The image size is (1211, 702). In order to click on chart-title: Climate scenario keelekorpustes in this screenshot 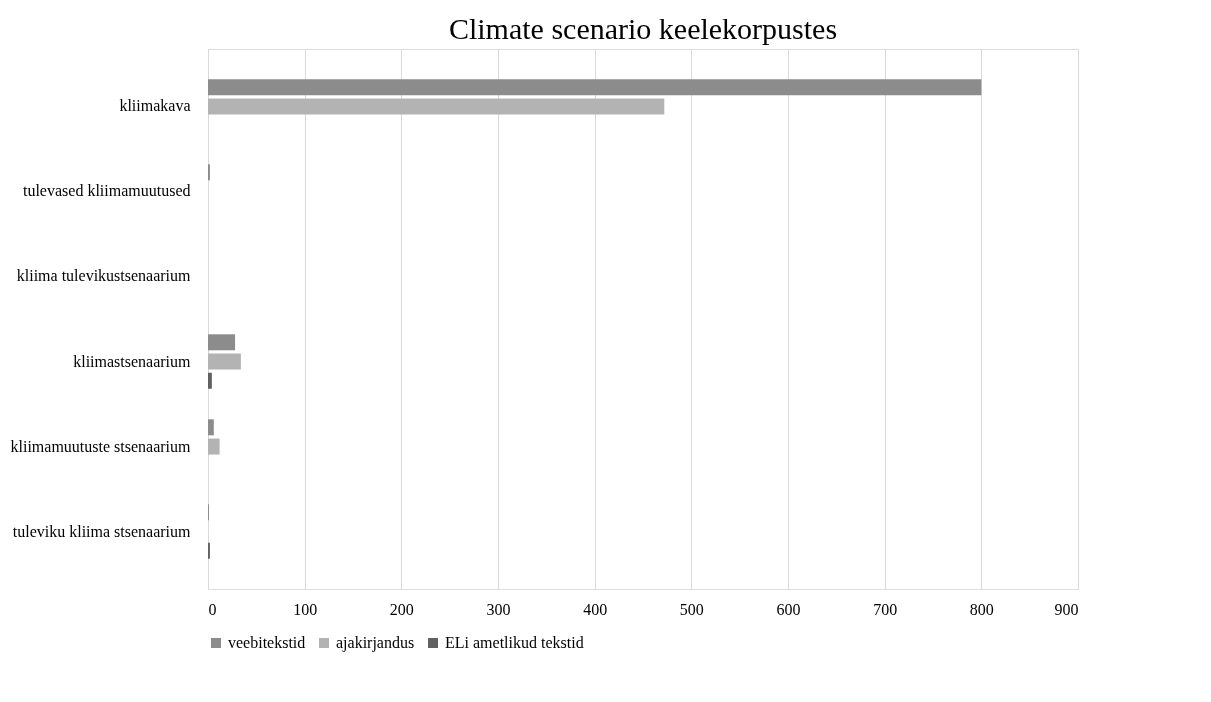, I will do `click(643, 28)`.